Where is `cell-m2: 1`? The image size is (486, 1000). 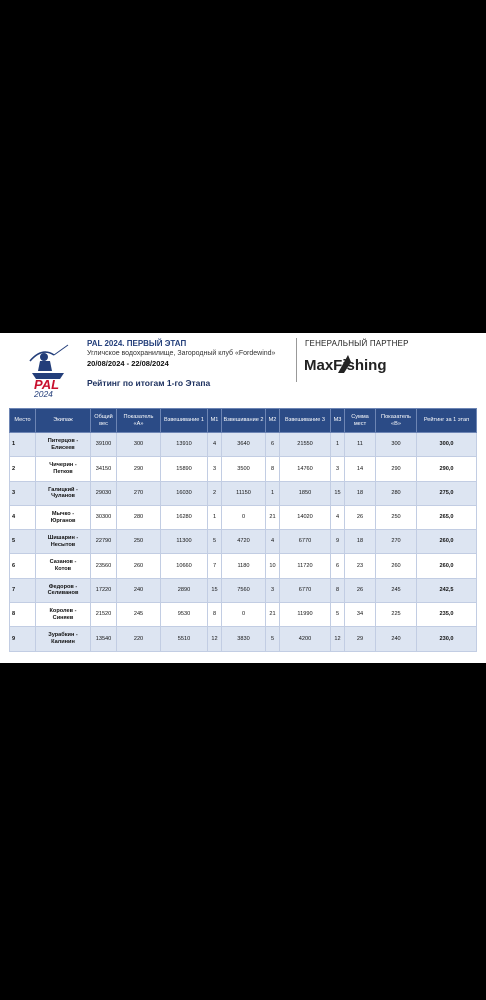 cell-m2: 1 is located at coordinates (272, 493).